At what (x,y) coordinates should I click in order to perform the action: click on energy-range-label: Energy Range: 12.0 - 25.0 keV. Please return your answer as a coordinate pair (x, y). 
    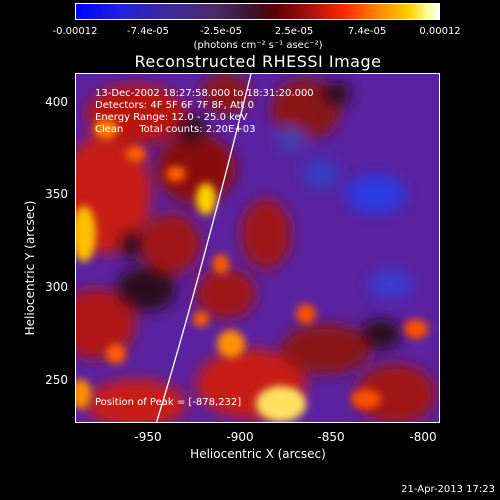
    Looking at the image, I should click on (171, 117).